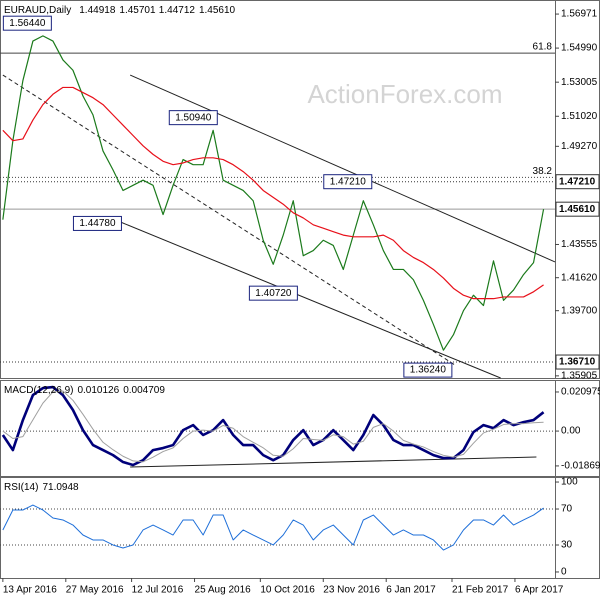 The height and width of the screenshot is (600, 600). What do you see at coordinates (177, 10) in the screenshot?
I see `ohlc-label: 1.44712` at bounding box center [177, 10].